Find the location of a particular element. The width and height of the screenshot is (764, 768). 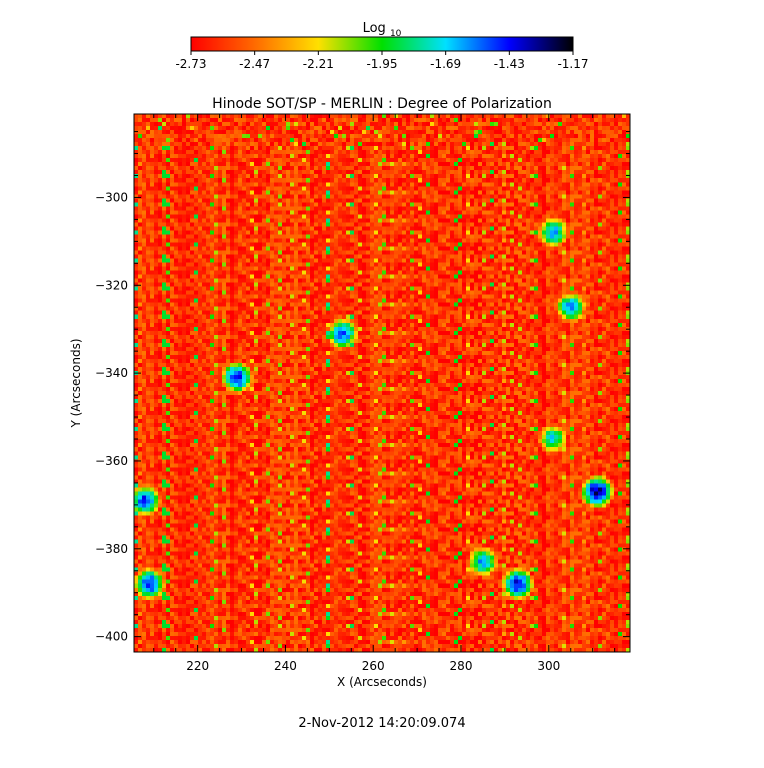

y-tick-label: −400 is located at coordinates (111, 637).